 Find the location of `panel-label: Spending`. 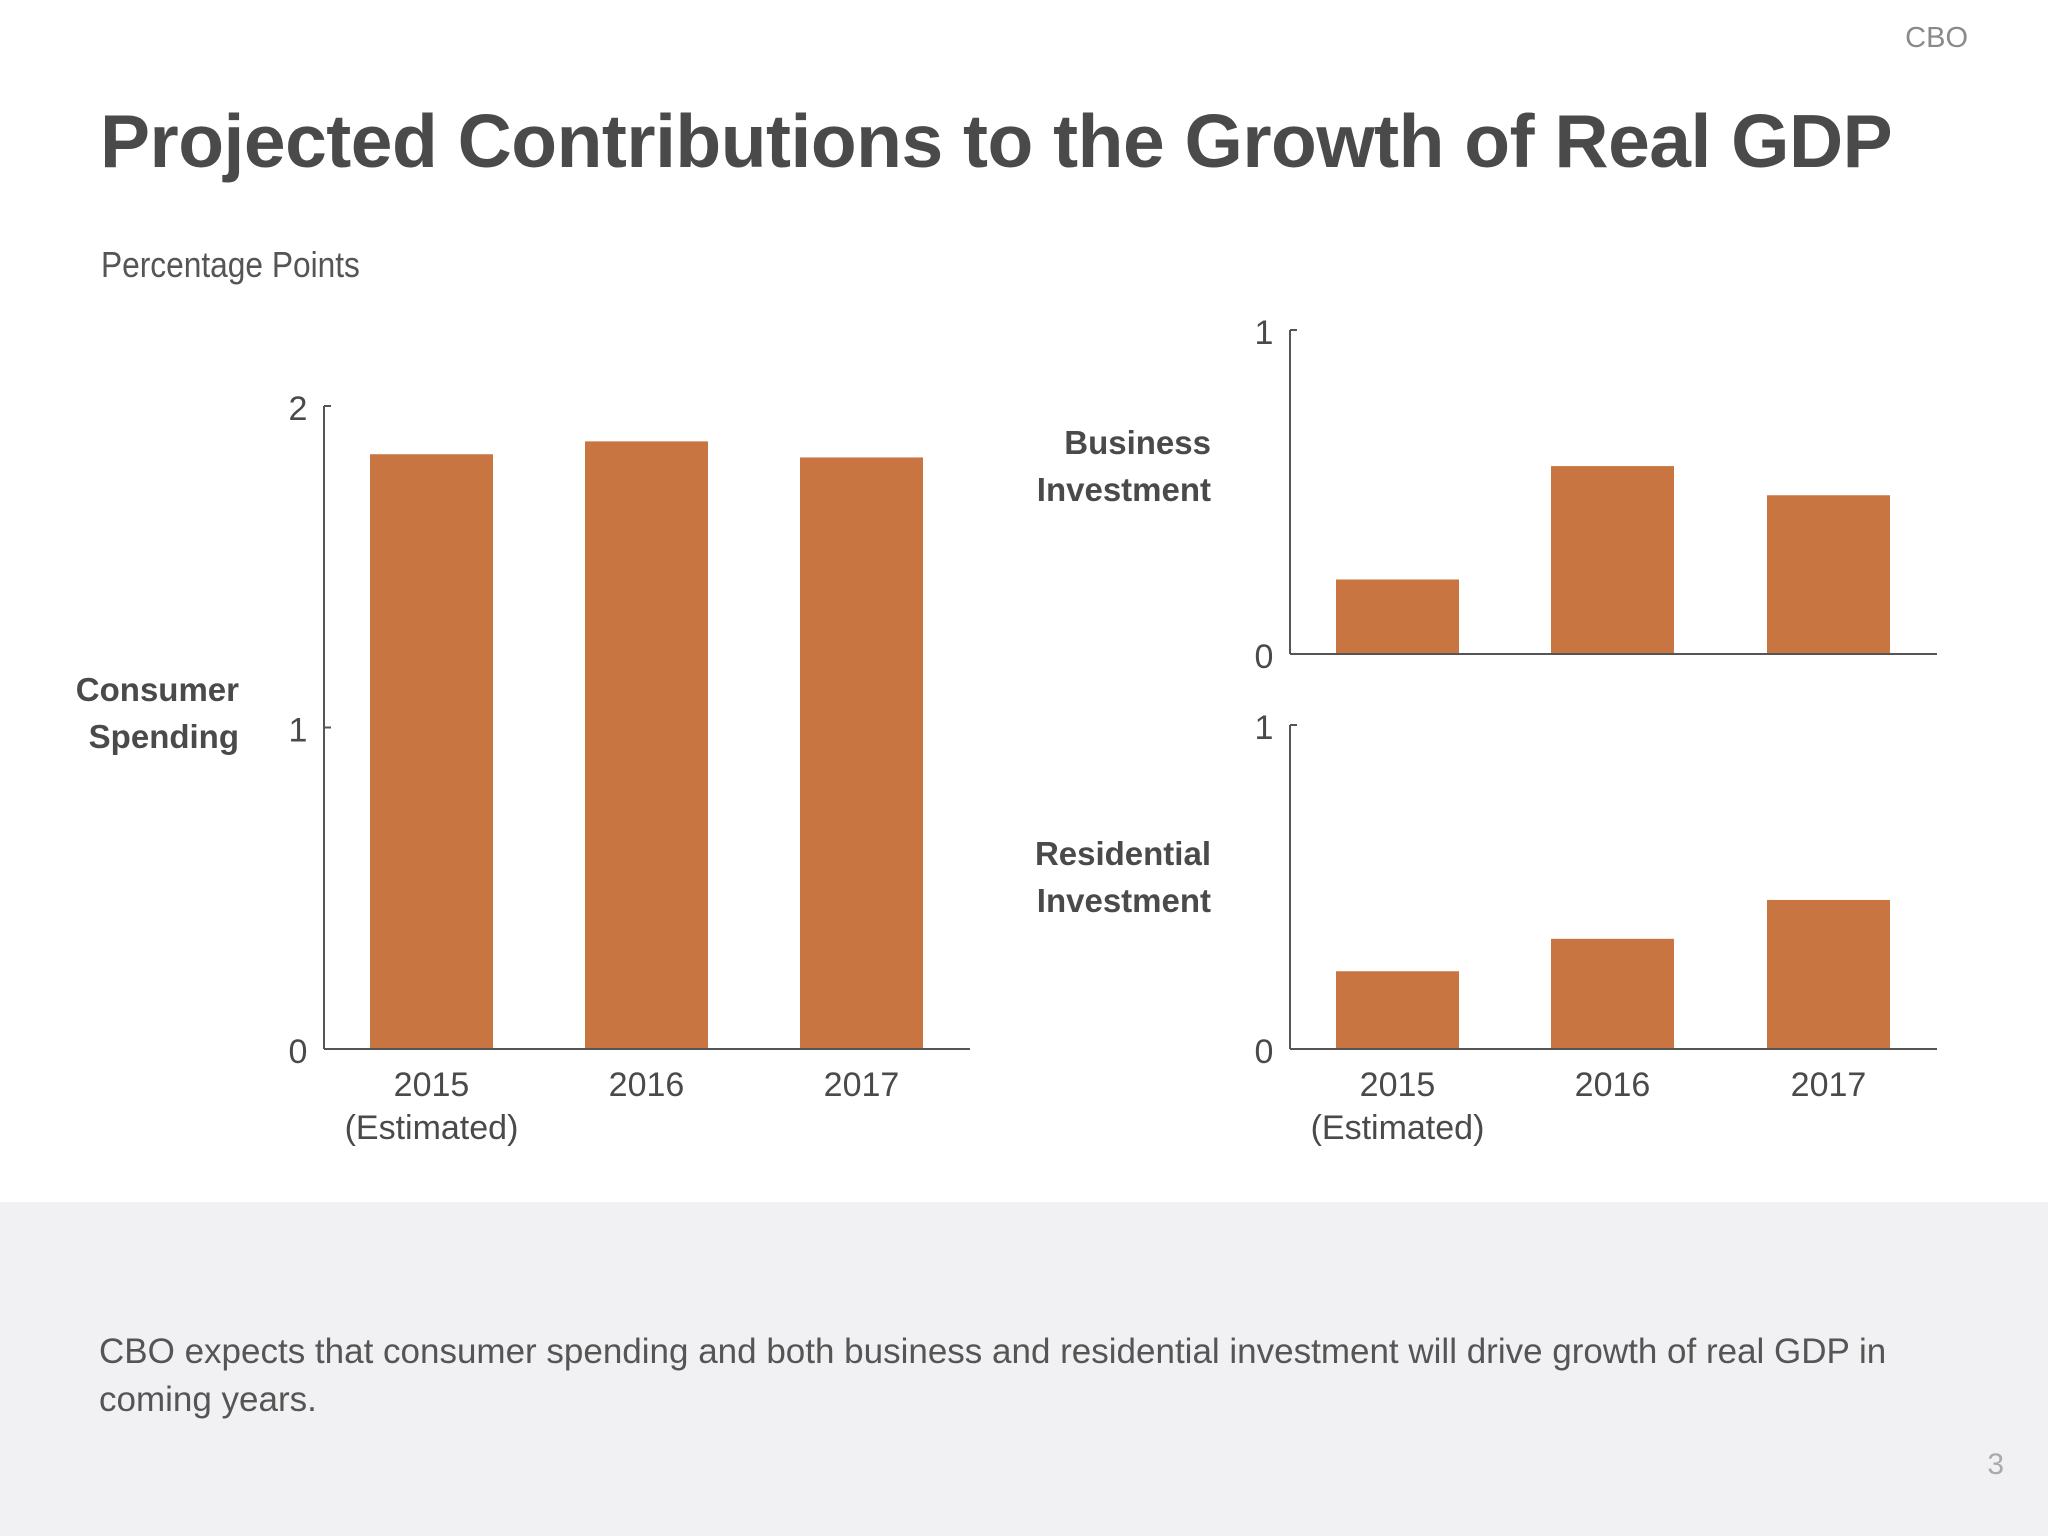

panel-label: Spending is located at coordinates (164, 736).